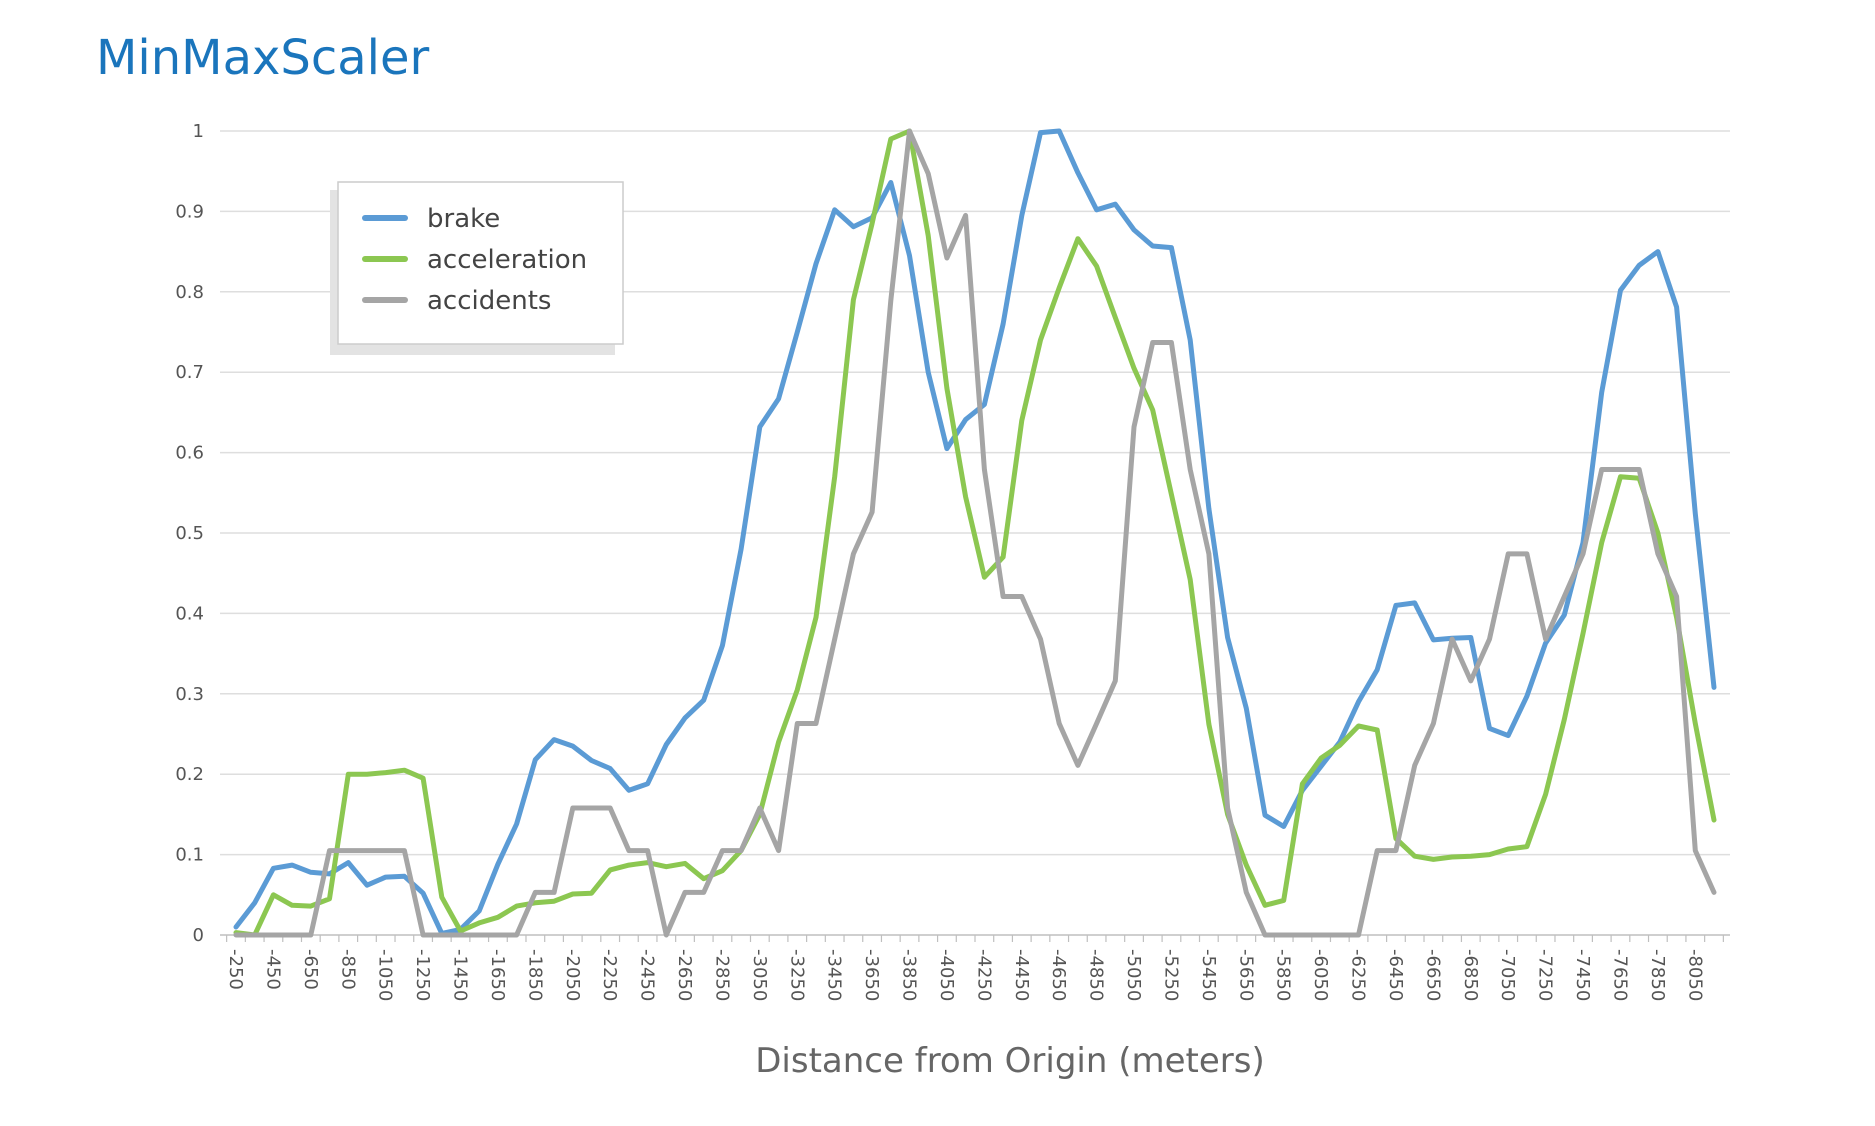 The image size is (1875, 1126). What do you see at coordinates (647, 975) in the screenshot?
I see `x-tick-label: -2450` at bounding box center [647, 975].